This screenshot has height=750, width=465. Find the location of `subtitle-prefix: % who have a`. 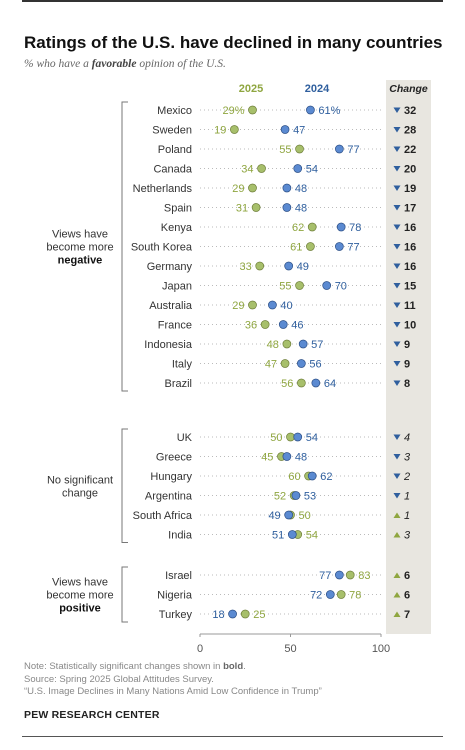

subtitle-prefix: % who have a is located at coordinates (58, 64).